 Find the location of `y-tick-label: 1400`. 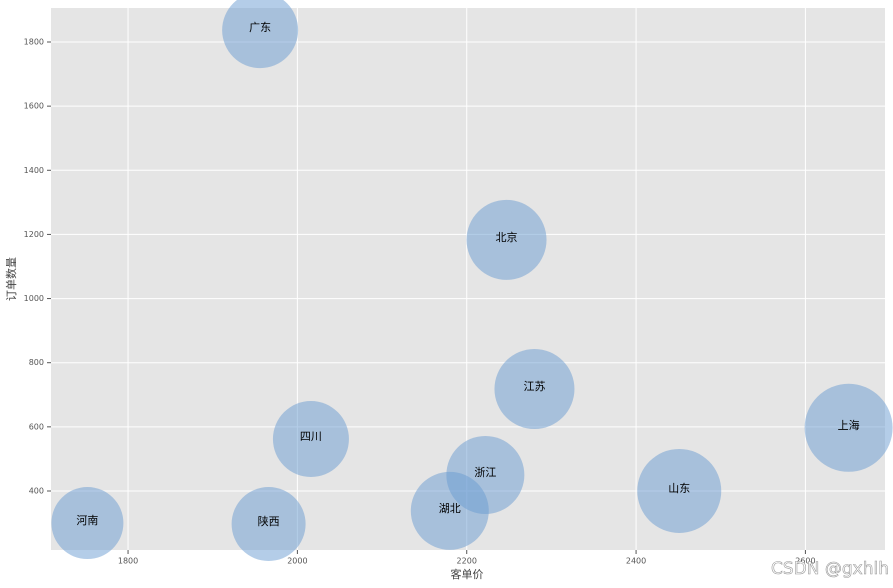

y-tick-label: 1400 is located at coordinates (34, 170).